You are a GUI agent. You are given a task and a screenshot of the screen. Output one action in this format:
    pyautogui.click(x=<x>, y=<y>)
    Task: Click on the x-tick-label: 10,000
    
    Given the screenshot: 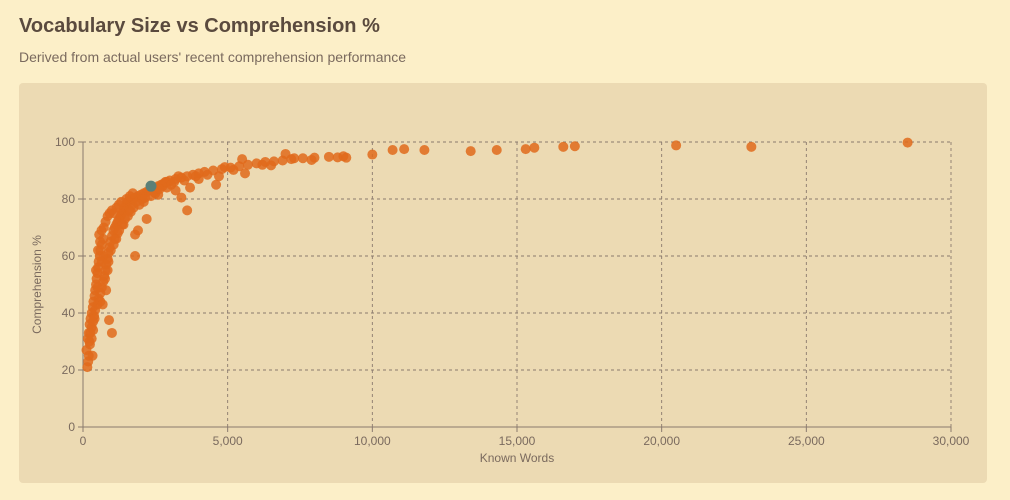 What is the action you would take?
    pyautogui.click(x=372, y=441)
    